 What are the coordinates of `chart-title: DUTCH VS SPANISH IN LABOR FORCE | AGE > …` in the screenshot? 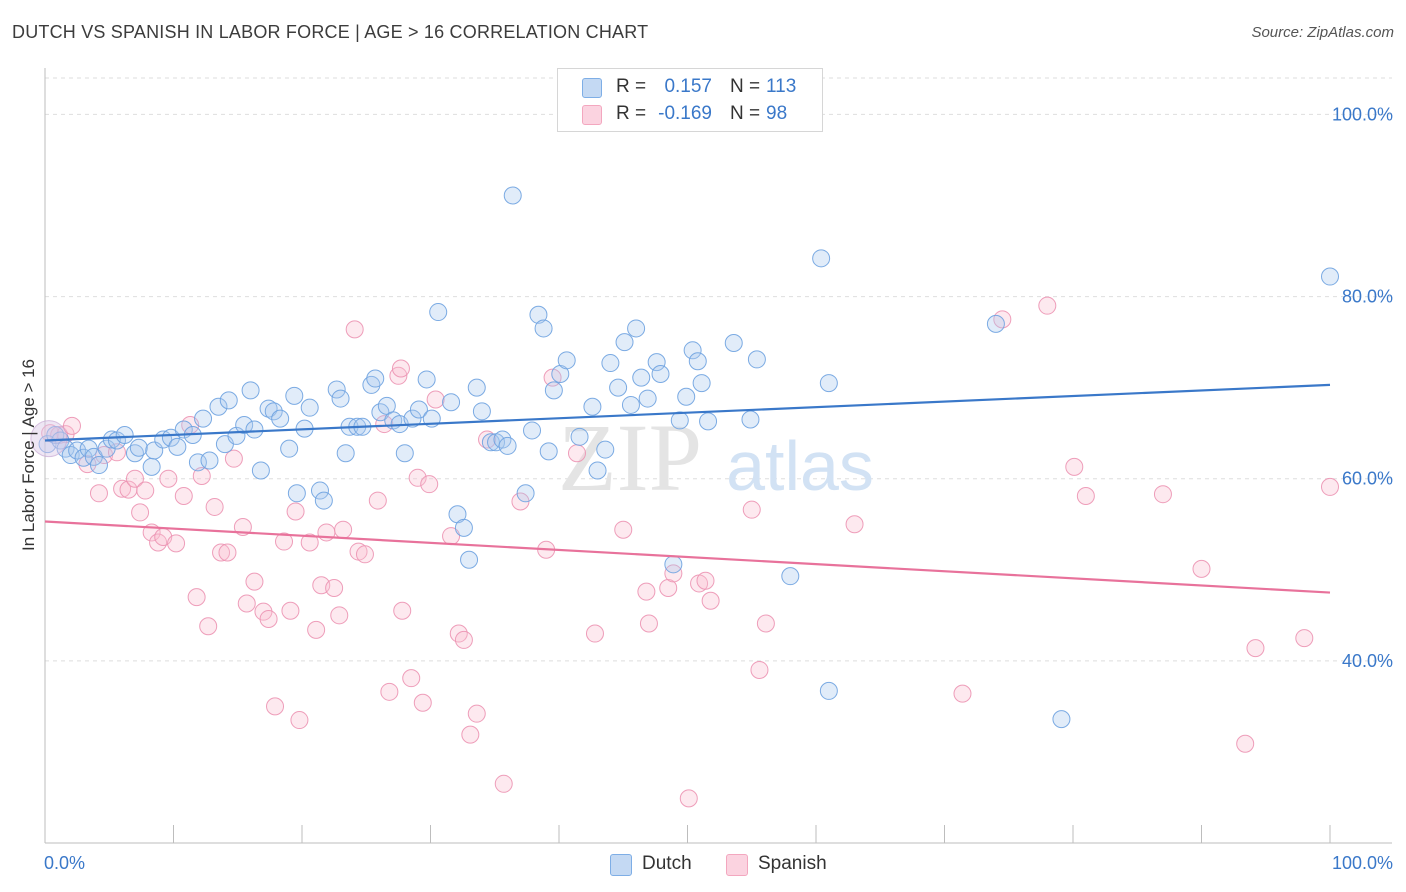 It's located at (330, 32).